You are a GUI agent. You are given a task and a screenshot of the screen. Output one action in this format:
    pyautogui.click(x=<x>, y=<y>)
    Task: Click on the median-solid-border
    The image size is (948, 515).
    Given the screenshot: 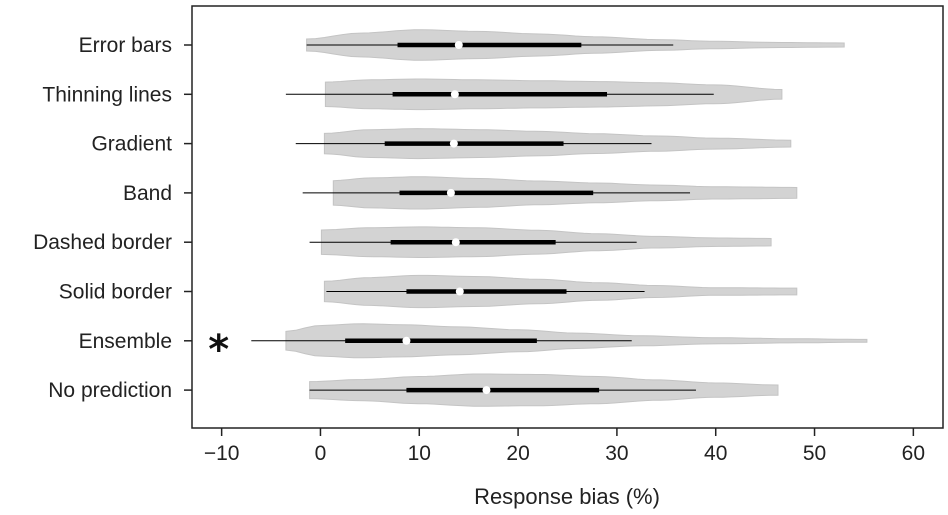 What is the action you would take?
    pyautogui.click(x=459, y=291)
    